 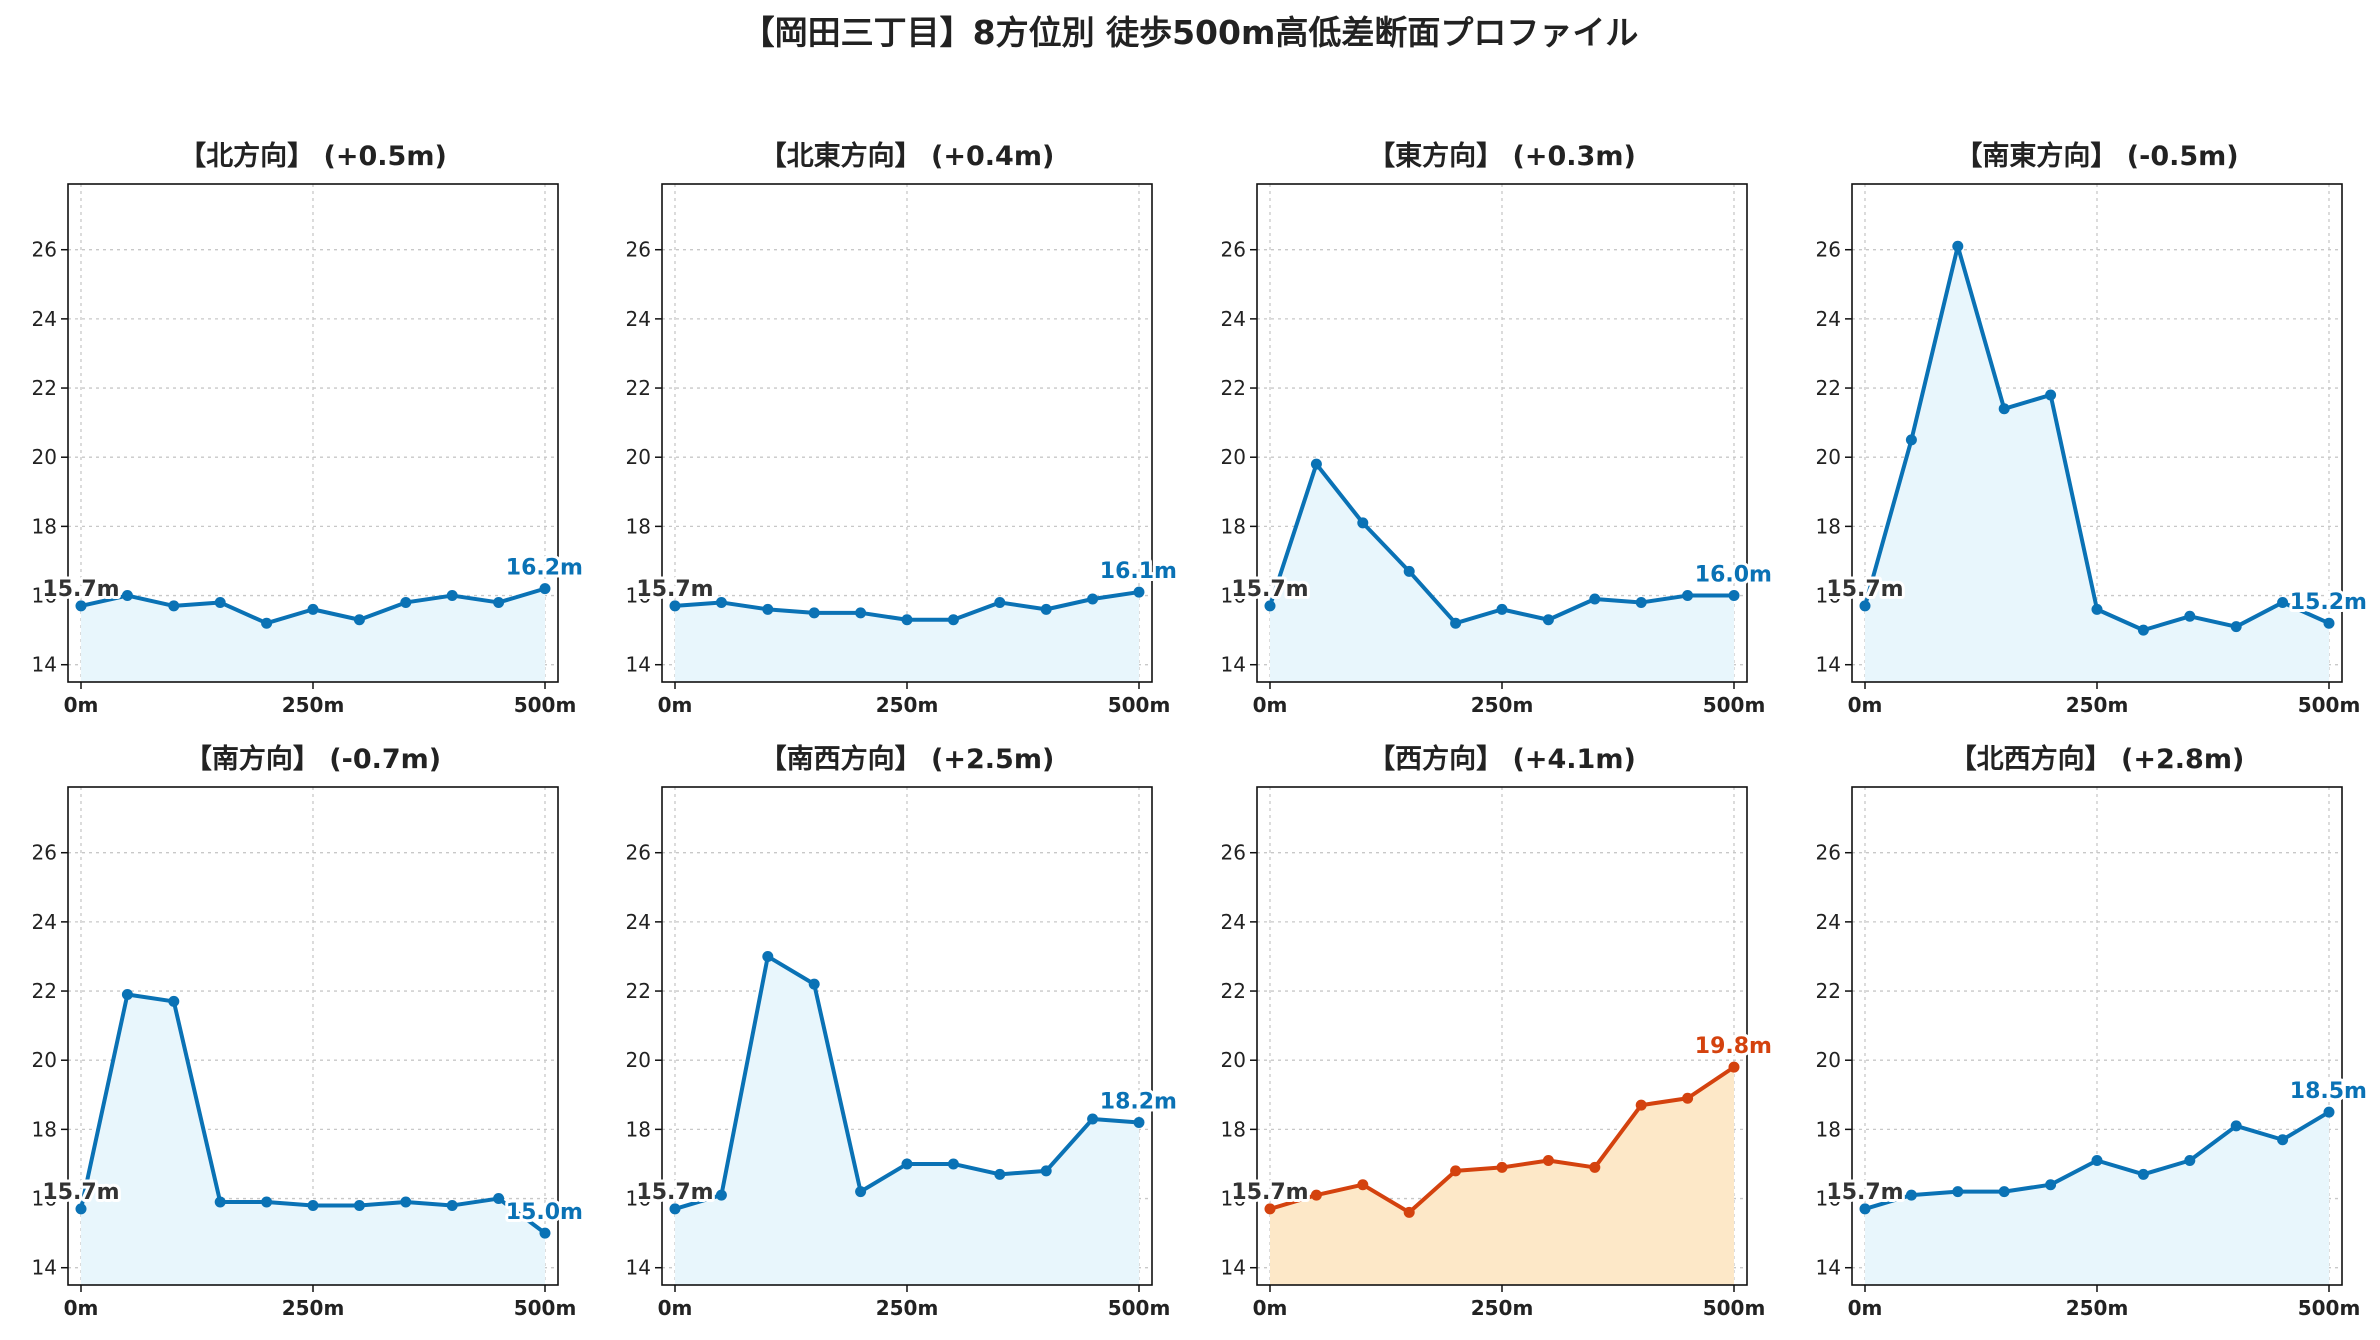 What do you see at coordinates (638, 319) in the screenshot?
I see `panel-2-ytick-label: 24` at bounding box center [638, 319].